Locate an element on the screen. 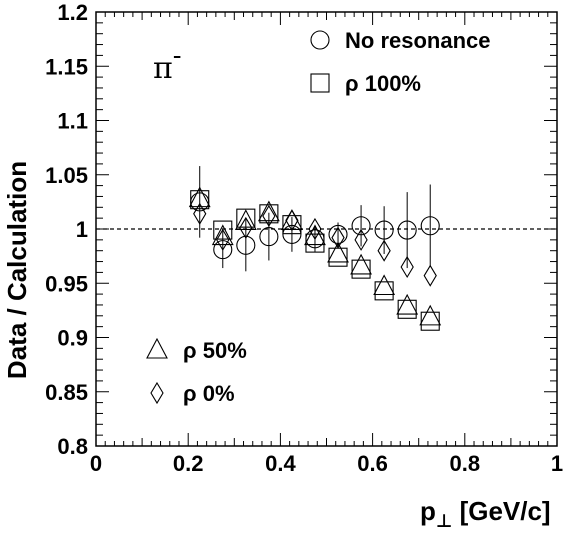 The image size is (563, 533). x-tick-label: 0.8 is located at coordinates (465, 463).